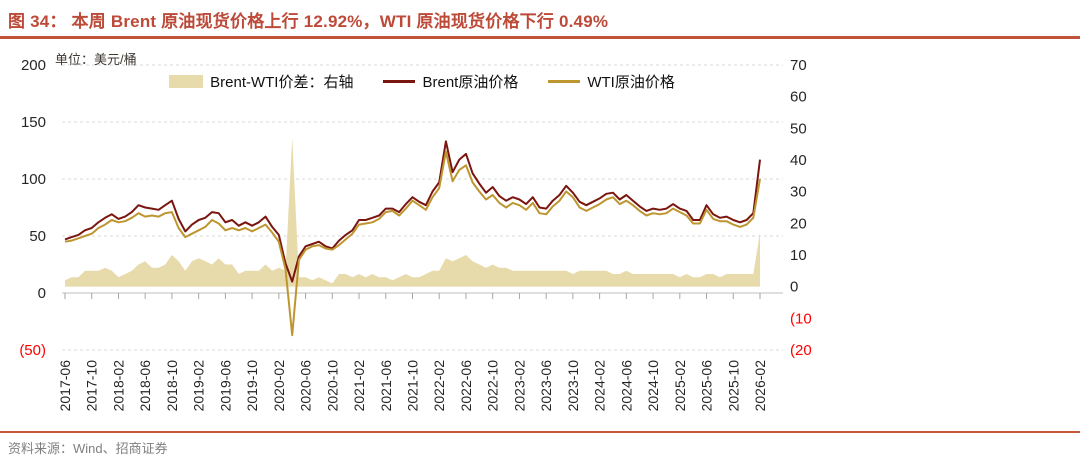 The image size is (1080, 460). What do you see at coordinates (466, 386) in the screenshot?
I see `x-axis-tick-label: 2022-06` at bounding box center [466, 386].